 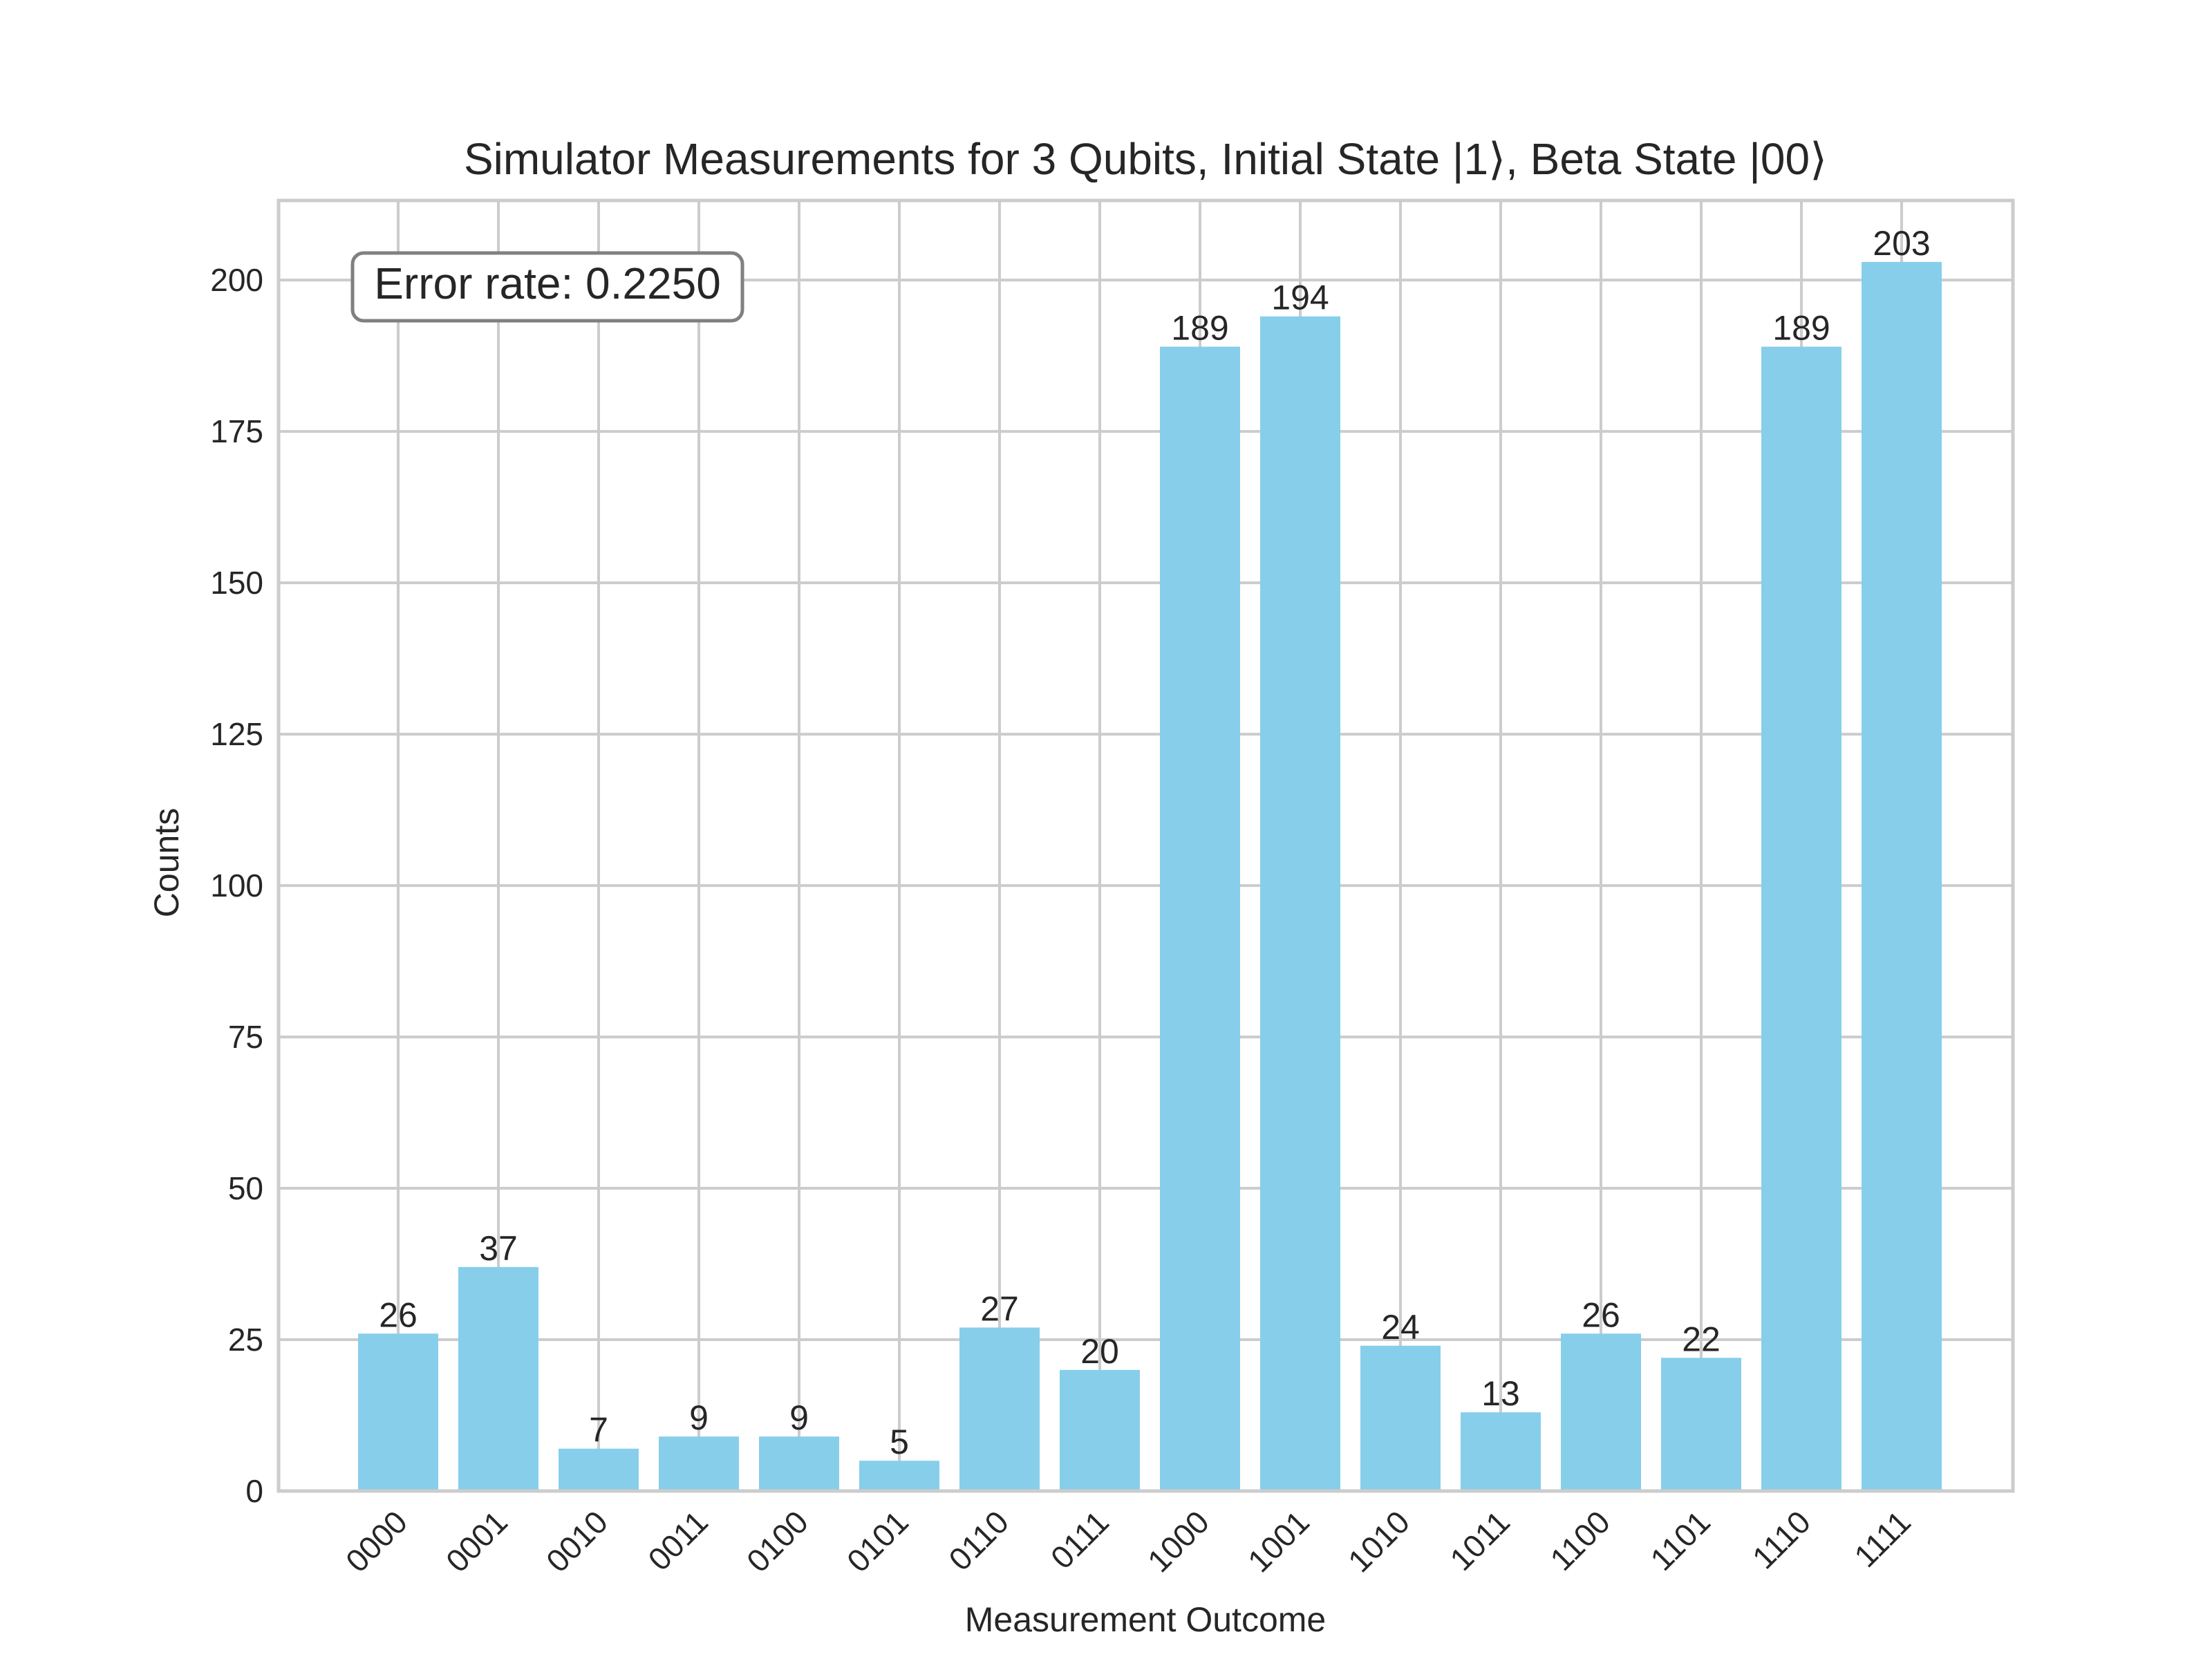 I want to click on x-tick-label-0001: 0001, so click(x=476, y=1541).